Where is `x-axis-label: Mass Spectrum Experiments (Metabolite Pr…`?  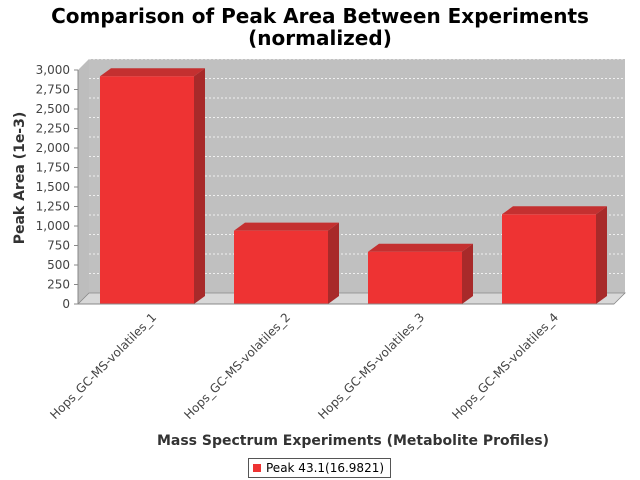 x-axis-label: Mass Spectrum Experiments (Metabolite Pr… is located at coordinates (353, 441).